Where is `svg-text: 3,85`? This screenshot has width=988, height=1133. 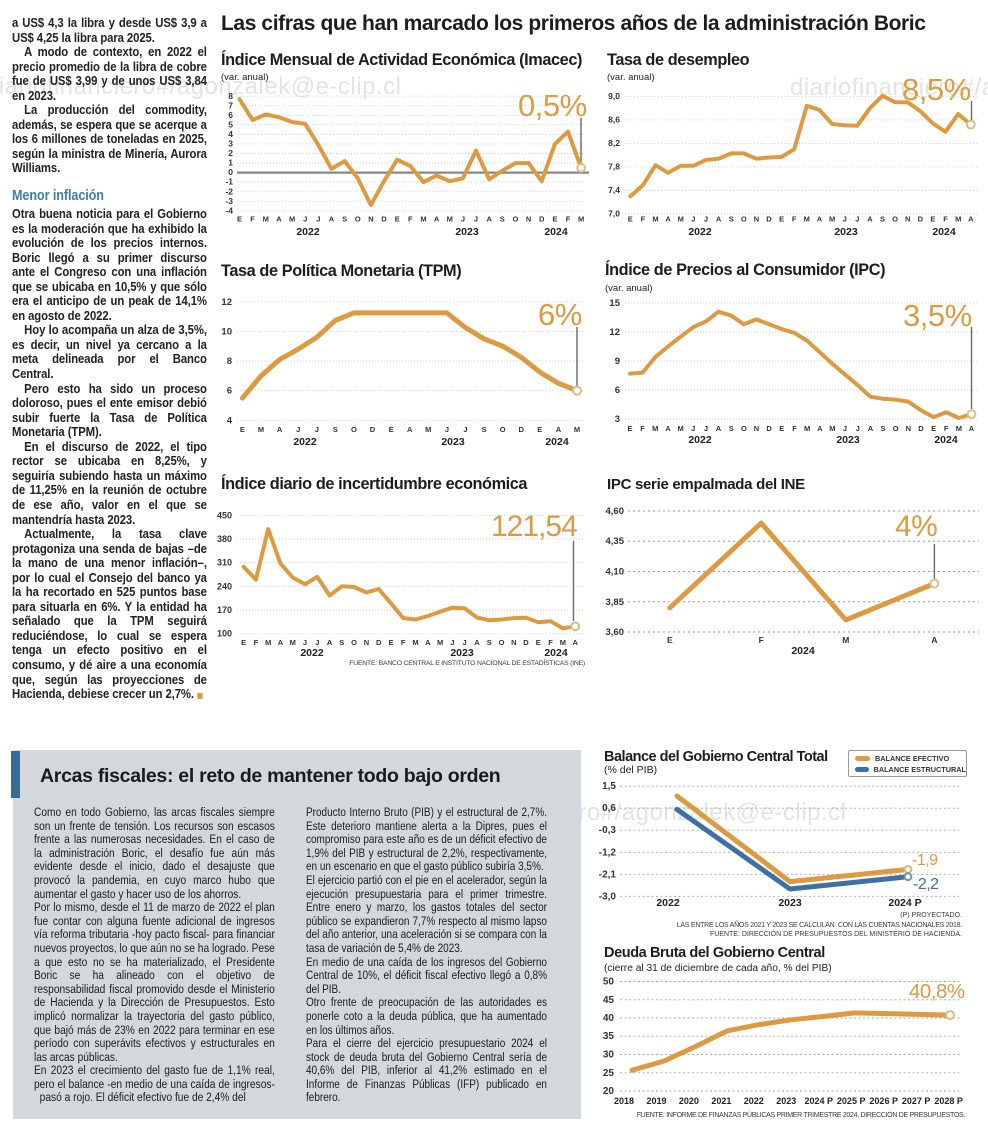 svg-text: 3,85 is located at coordinates (615, 602).